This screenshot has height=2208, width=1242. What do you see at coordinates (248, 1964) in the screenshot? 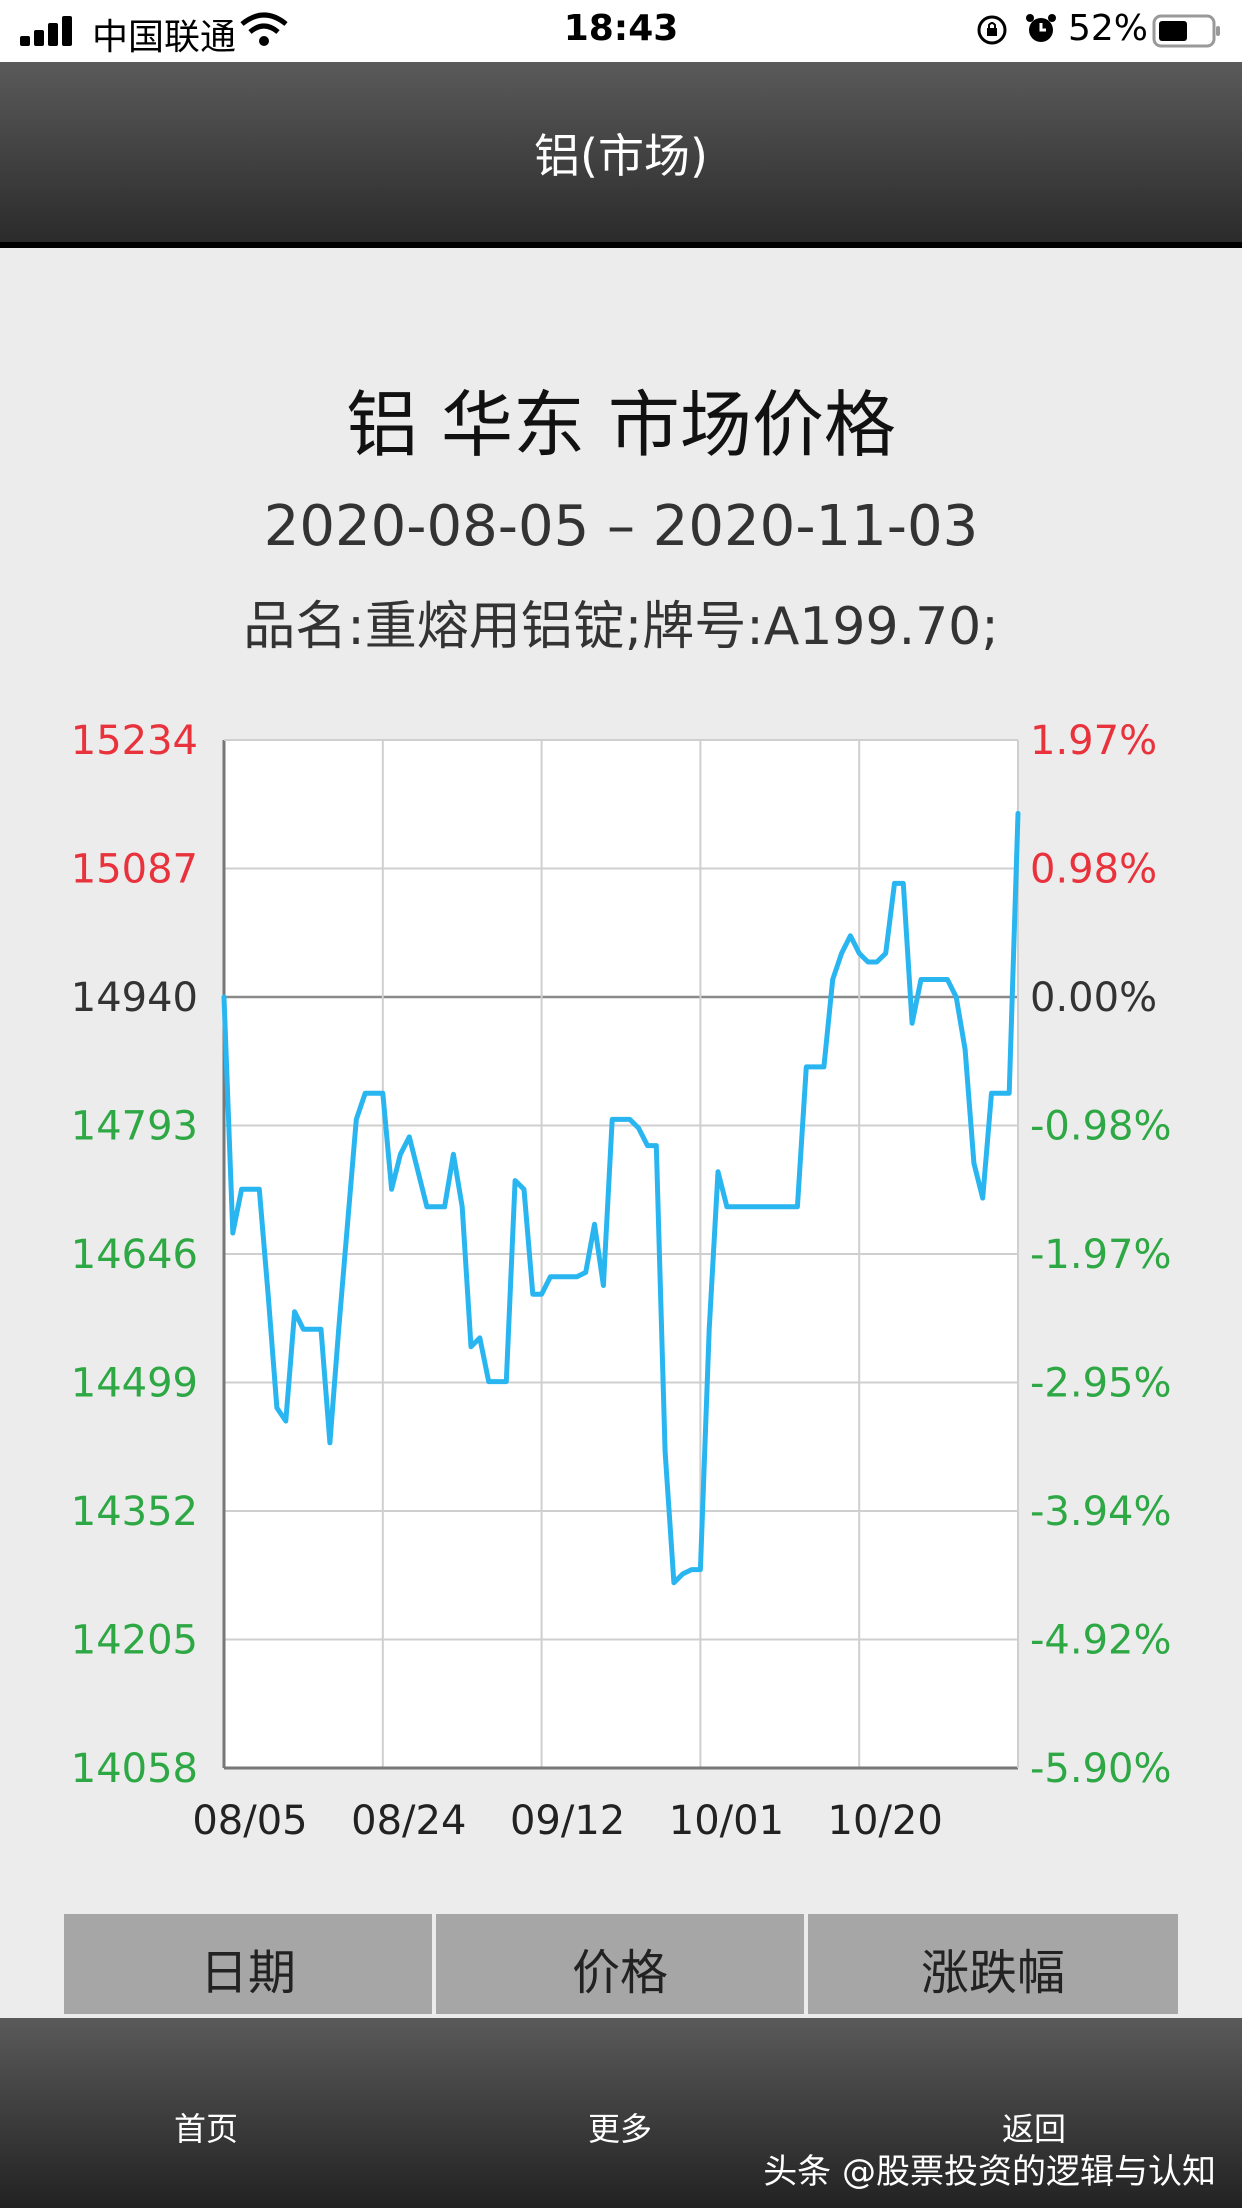
I see `column-header-date: 日期` at bounding box center [248, 1964].